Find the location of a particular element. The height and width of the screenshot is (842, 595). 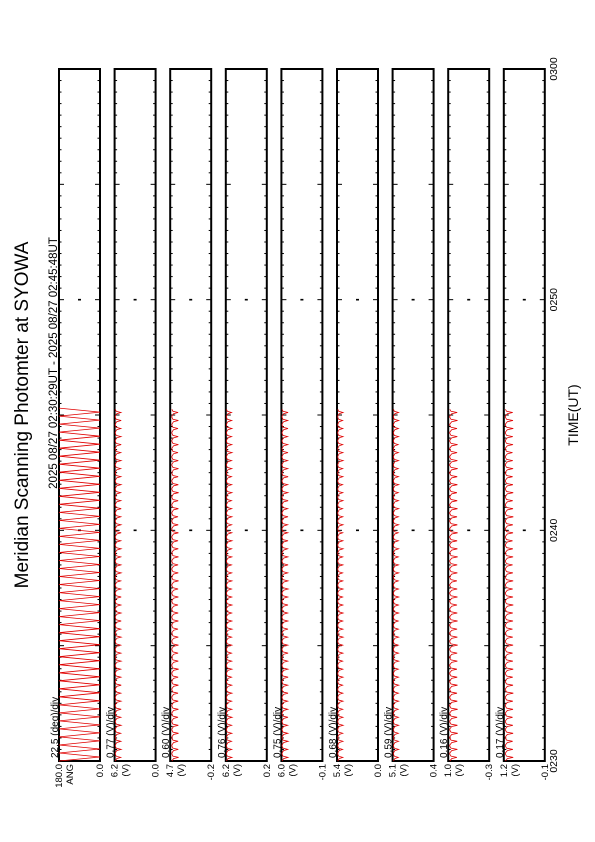

panel-ticks-ch7 is located at coordinates (469, 415).